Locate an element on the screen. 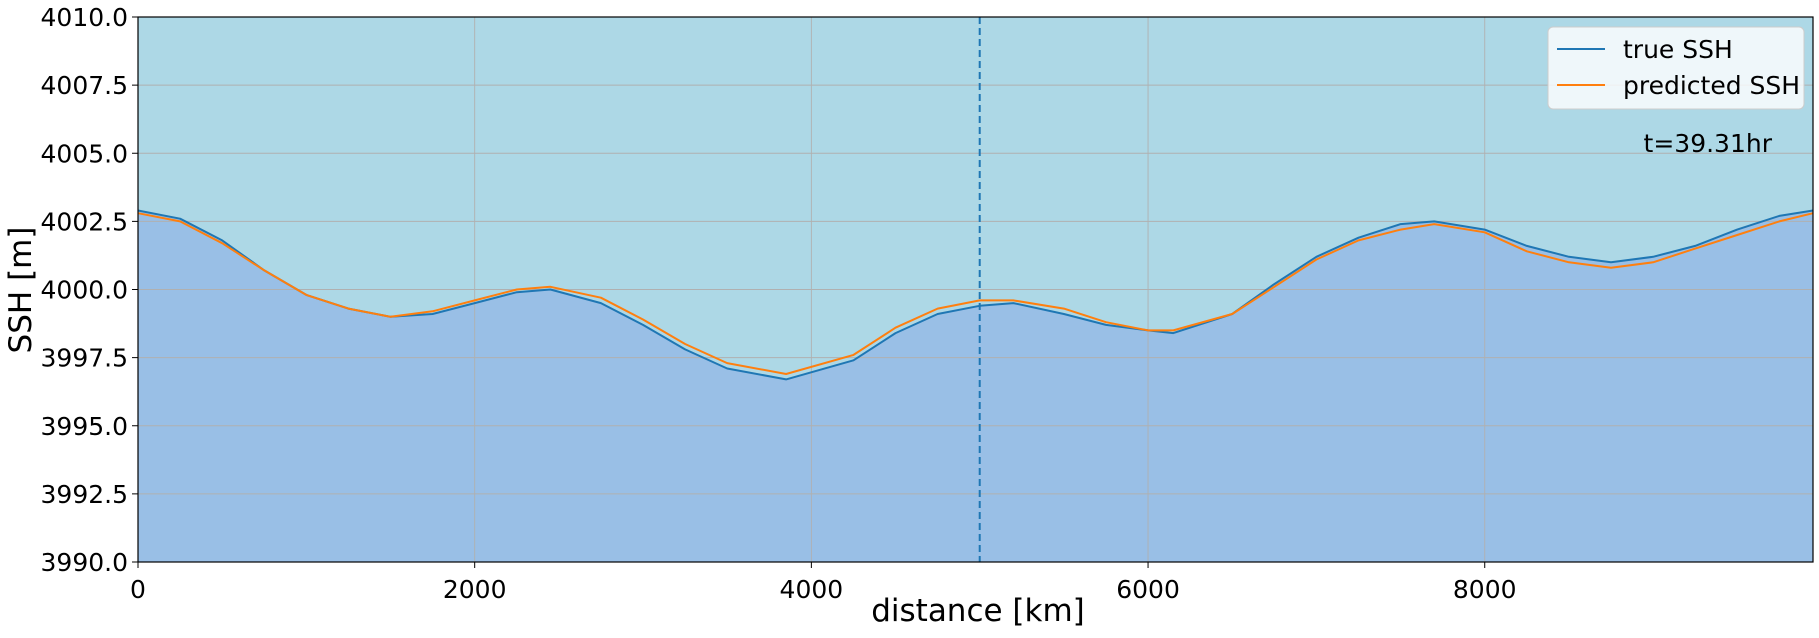 This screenshot has width=1819, height=638. x-tick-label: 0 is located at coordinates (138, 589).